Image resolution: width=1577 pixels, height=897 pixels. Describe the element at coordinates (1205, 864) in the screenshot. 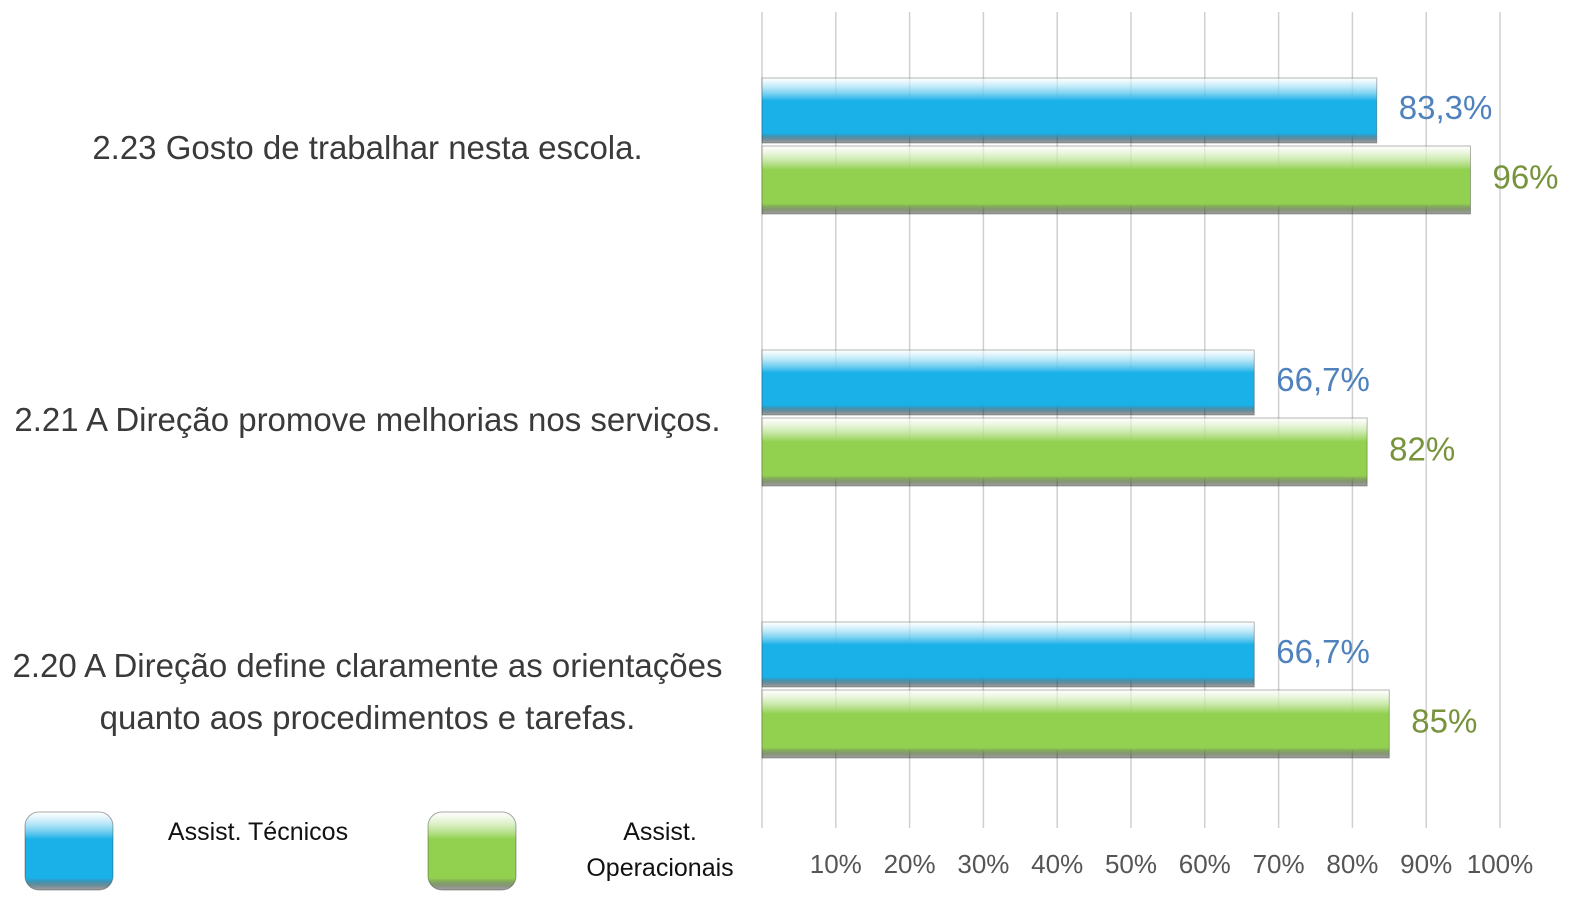

I see `x-tick-label: 60%` at that location.